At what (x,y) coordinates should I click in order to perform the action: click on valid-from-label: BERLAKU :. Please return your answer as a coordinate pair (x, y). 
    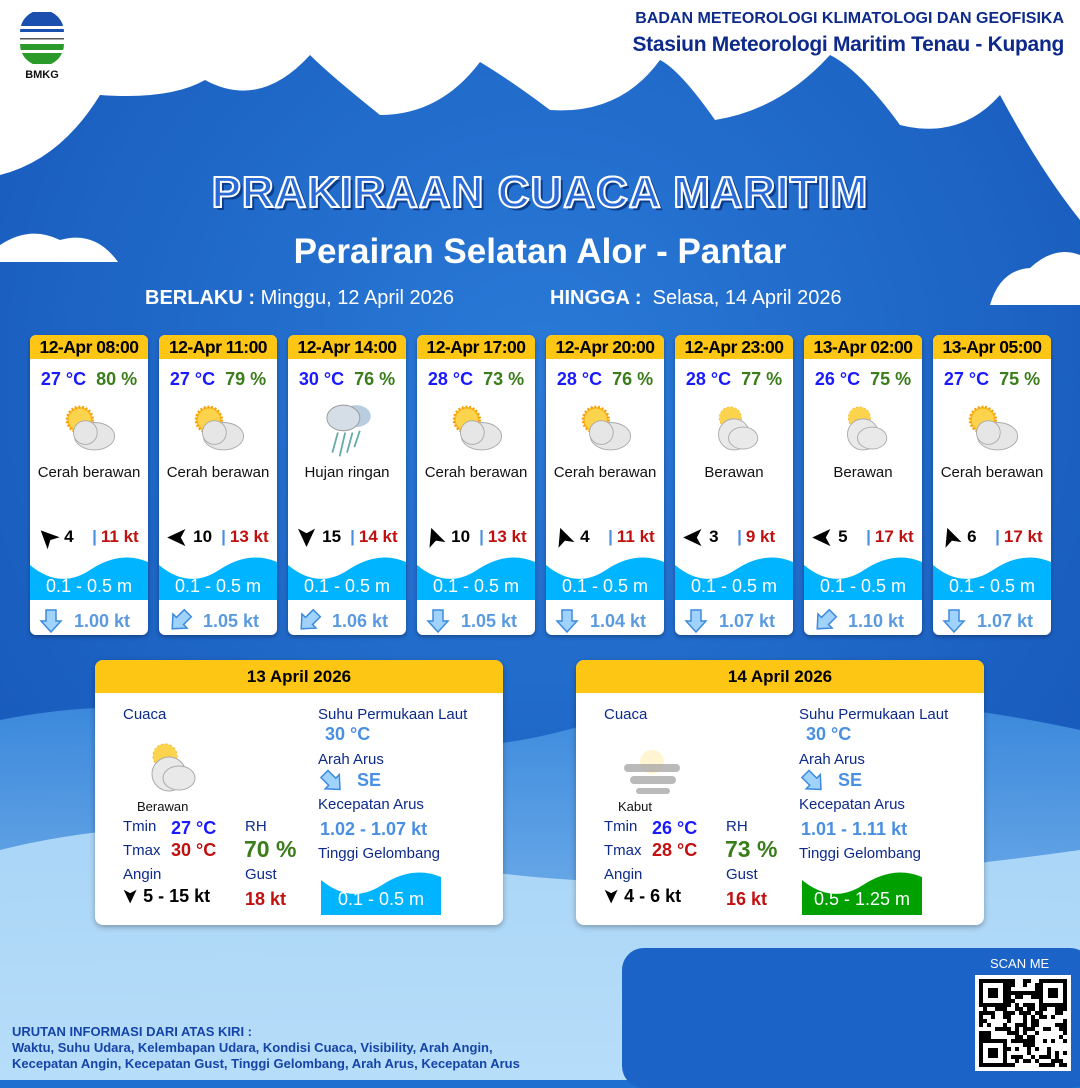
    Looking at the image, I should click on (200, 298).